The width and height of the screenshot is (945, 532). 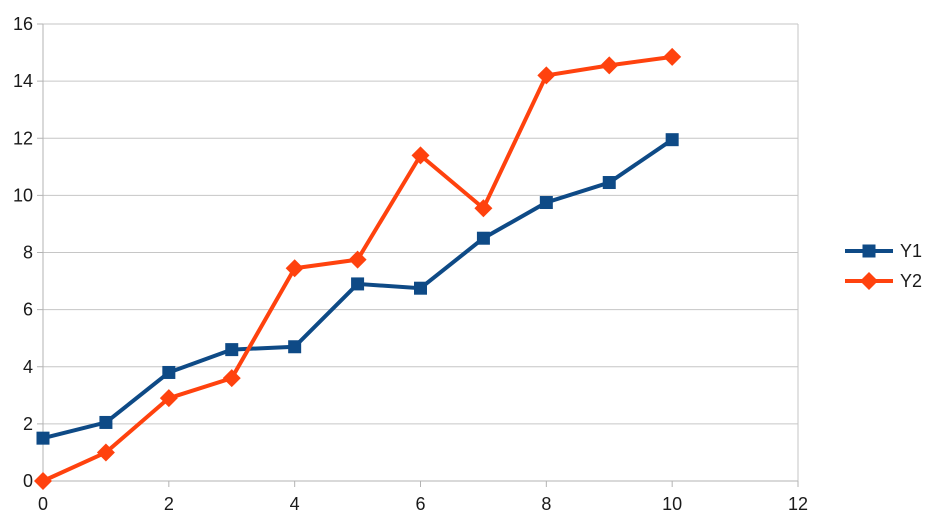 I want to click on chart-legend: Y1 Y2, so click(x=883, y=266).